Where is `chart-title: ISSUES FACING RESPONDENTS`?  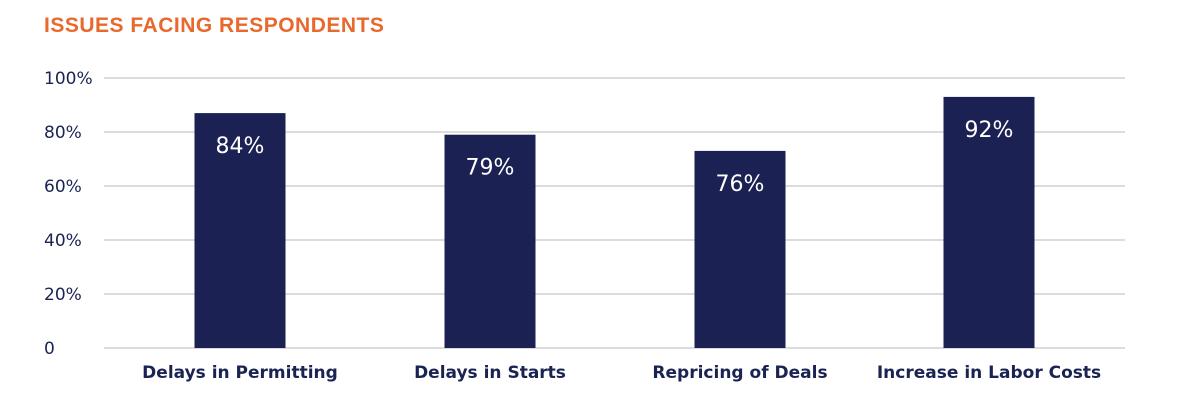 chart-title: ISSUES FACING RESPONDENTS is located at coordinates (214, 25).